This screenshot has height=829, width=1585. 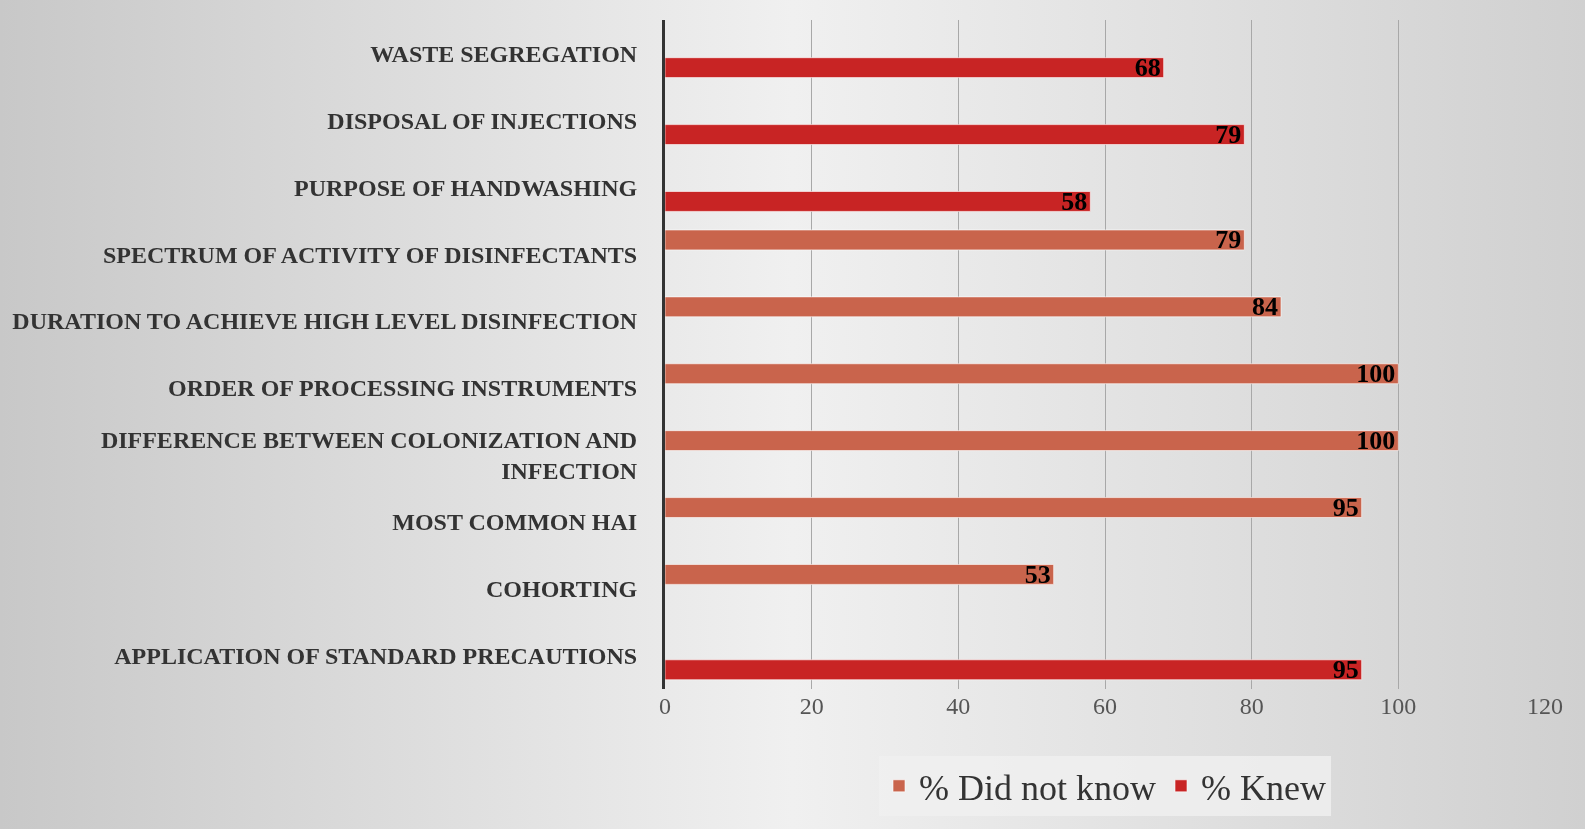 What do you see at coordinates (466, 187) in the screenshot?
I see `y-tick-label: PURPOSE OF HANDWASHING` at bounding box center [466, 187].